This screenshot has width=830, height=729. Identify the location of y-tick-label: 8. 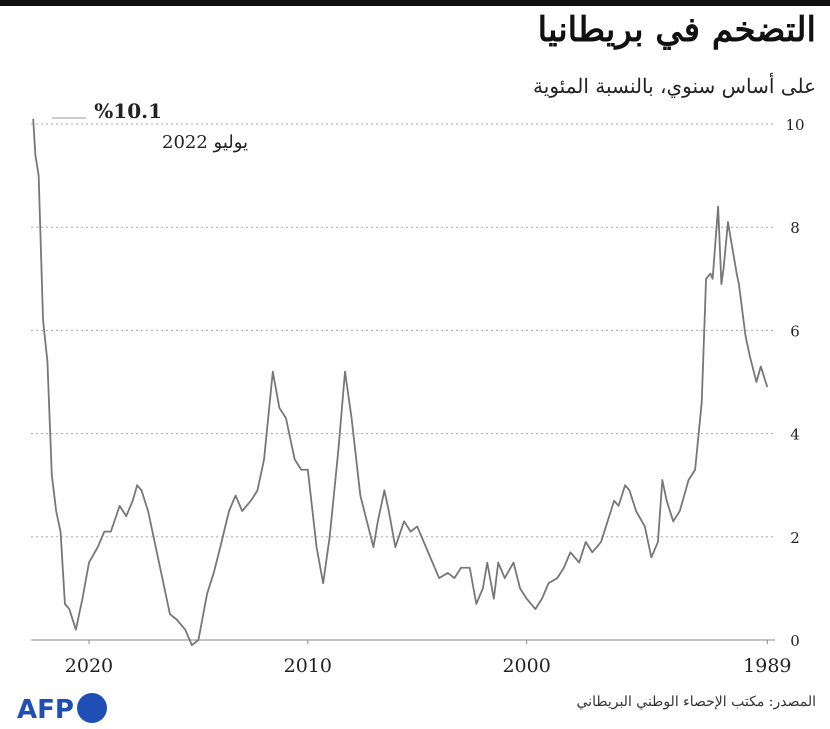
(795, 228).